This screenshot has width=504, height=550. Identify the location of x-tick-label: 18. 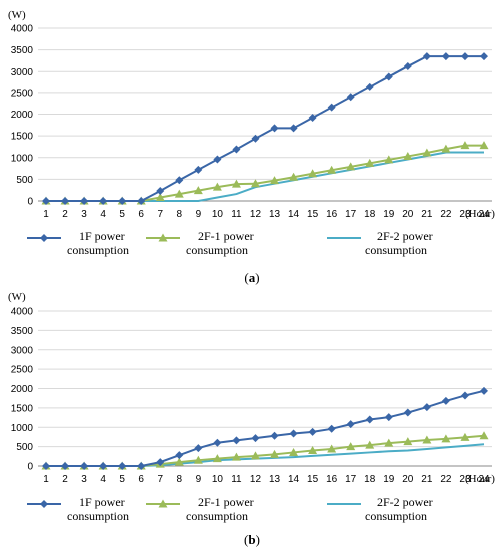
(370, 479).